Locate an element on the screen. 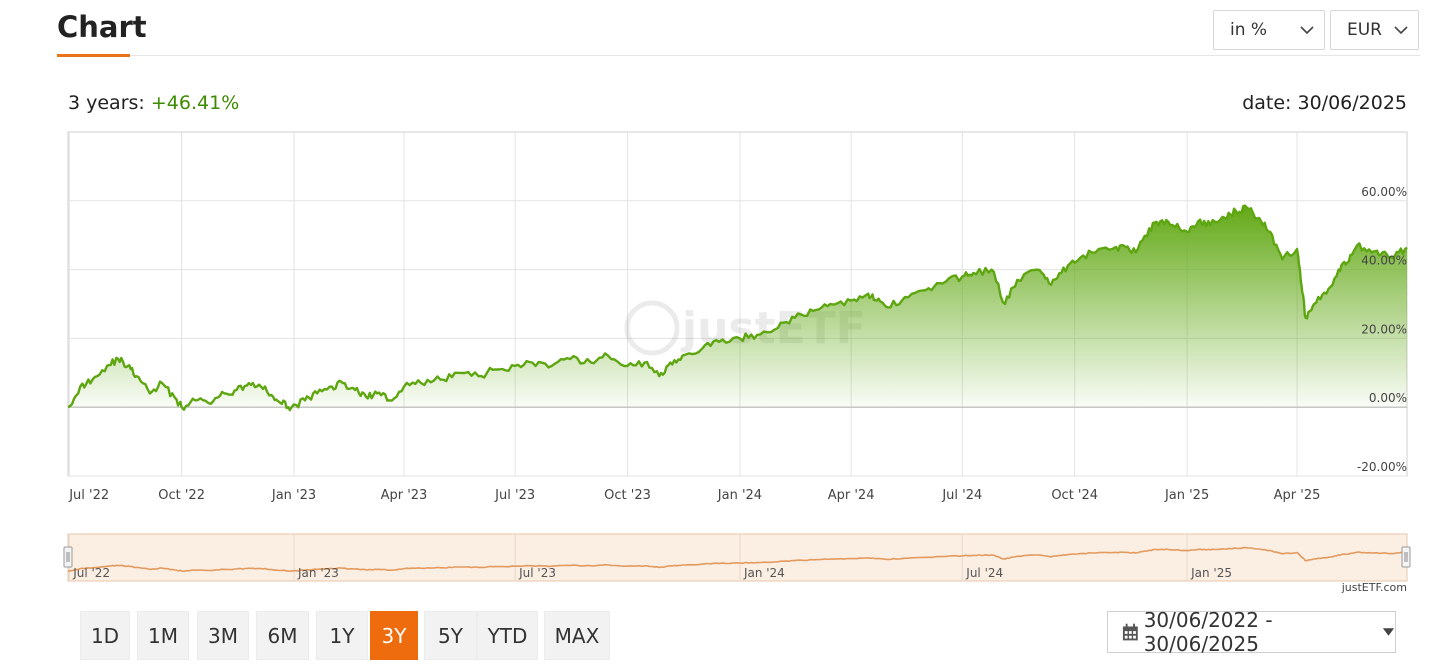  currency-select-label: EUR is located at coordinates (1364, 30).